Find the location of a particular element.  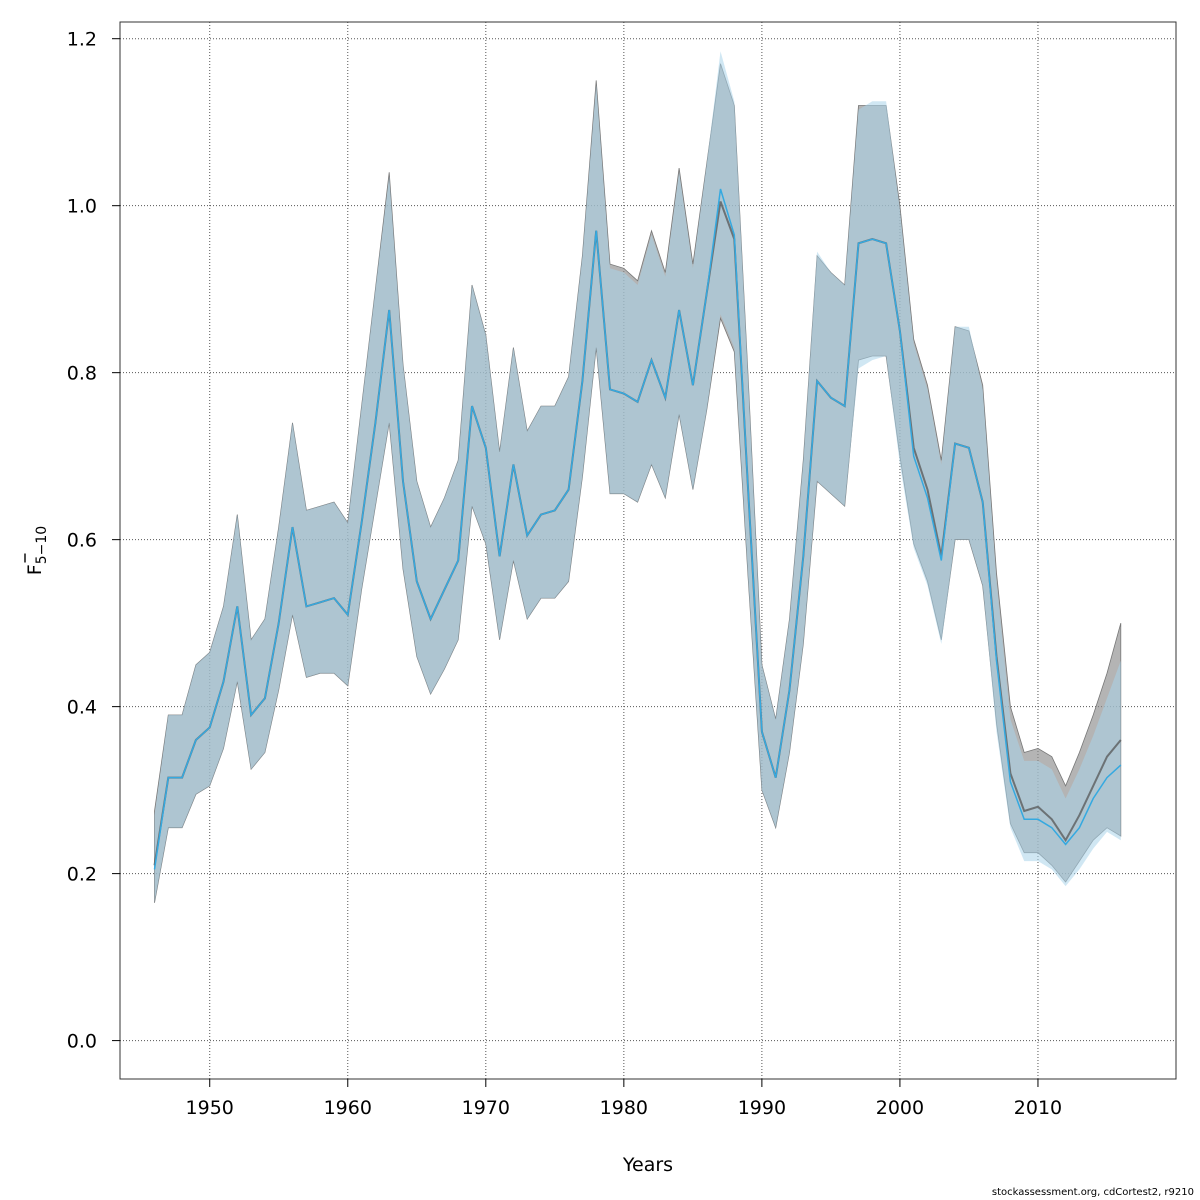

y-axis-title-text: F5−10 is located at coordinates (37, 550).